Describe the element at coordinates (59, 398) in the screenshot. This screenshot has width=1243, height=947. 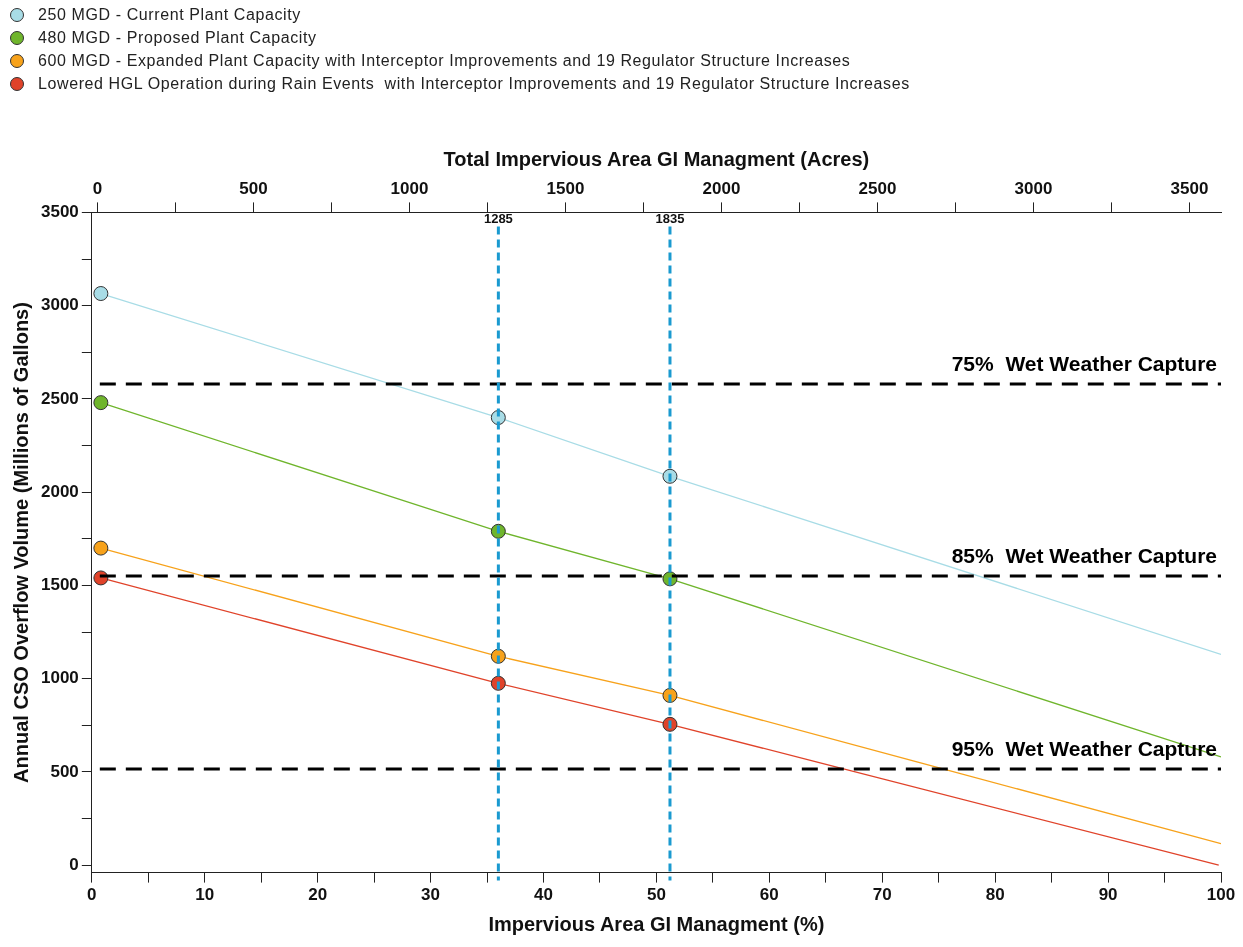
I see `y-tick-label: 2500` at that location.